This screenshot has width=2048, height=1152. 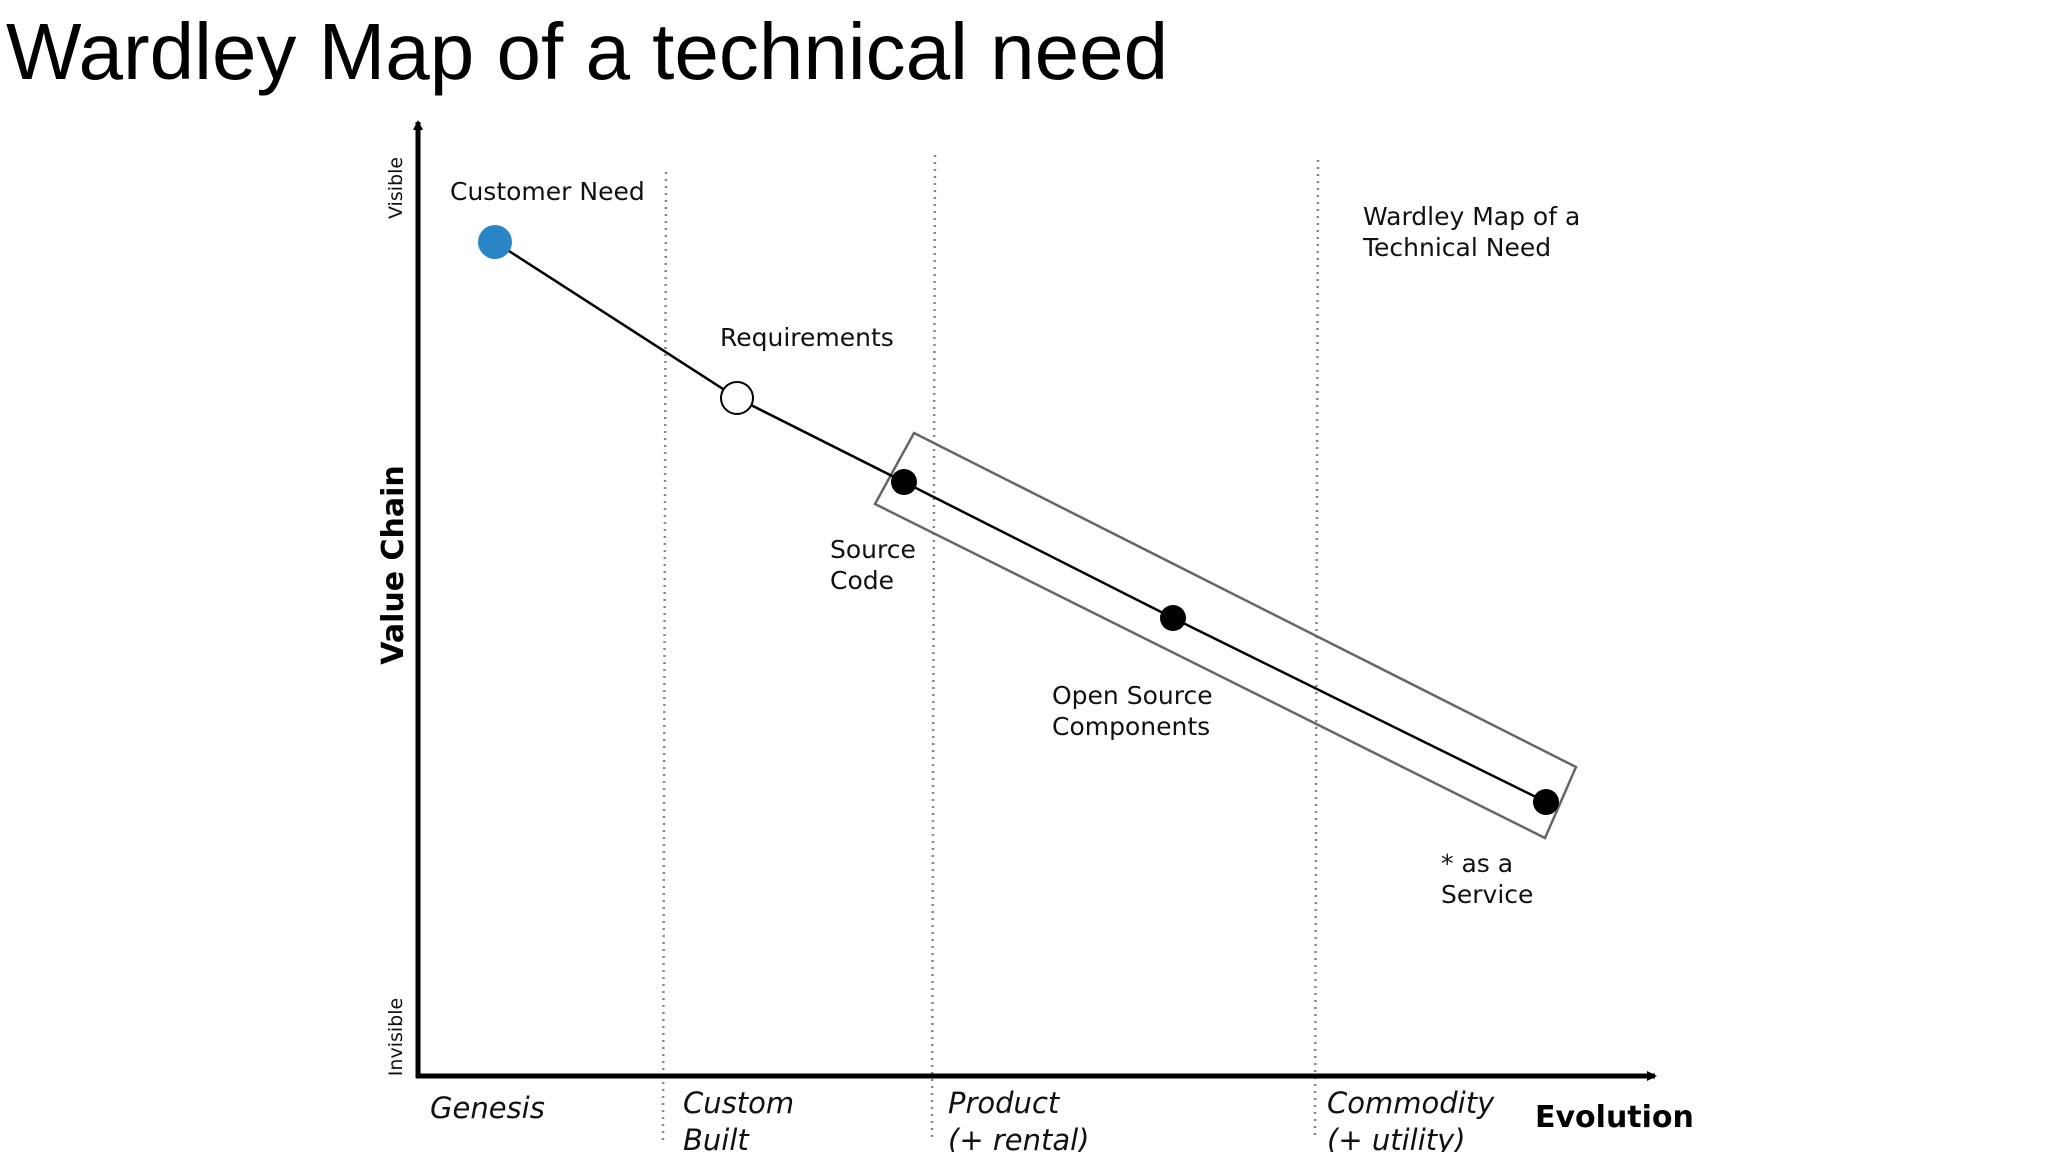 What do you see at coordinates (547, 191) in the screenshot?
I see `customer-need-label: Customer Need` at bounding box center [547, 191].